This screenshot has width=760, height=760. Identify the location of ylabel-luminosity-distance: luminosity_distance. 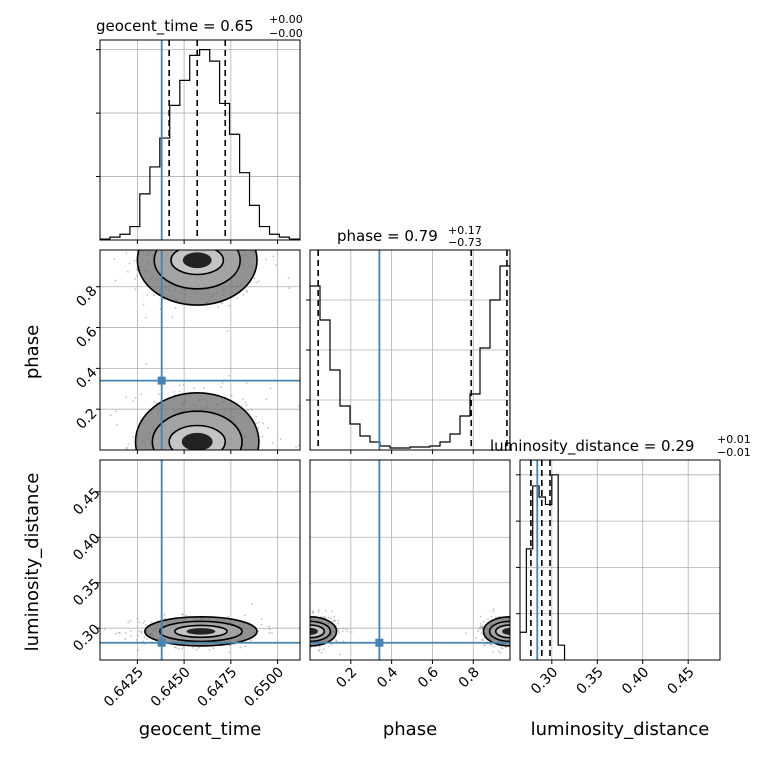
(32, 562).